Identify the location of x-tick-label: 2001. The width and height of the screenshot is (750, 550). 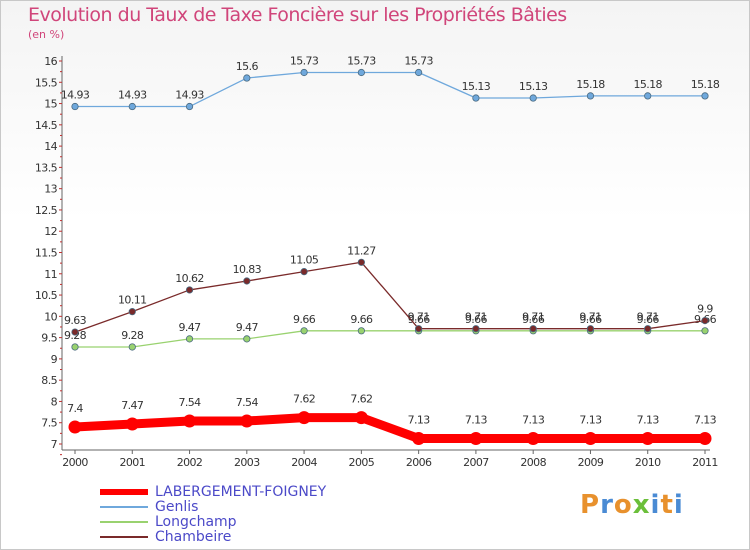
(132, 462).